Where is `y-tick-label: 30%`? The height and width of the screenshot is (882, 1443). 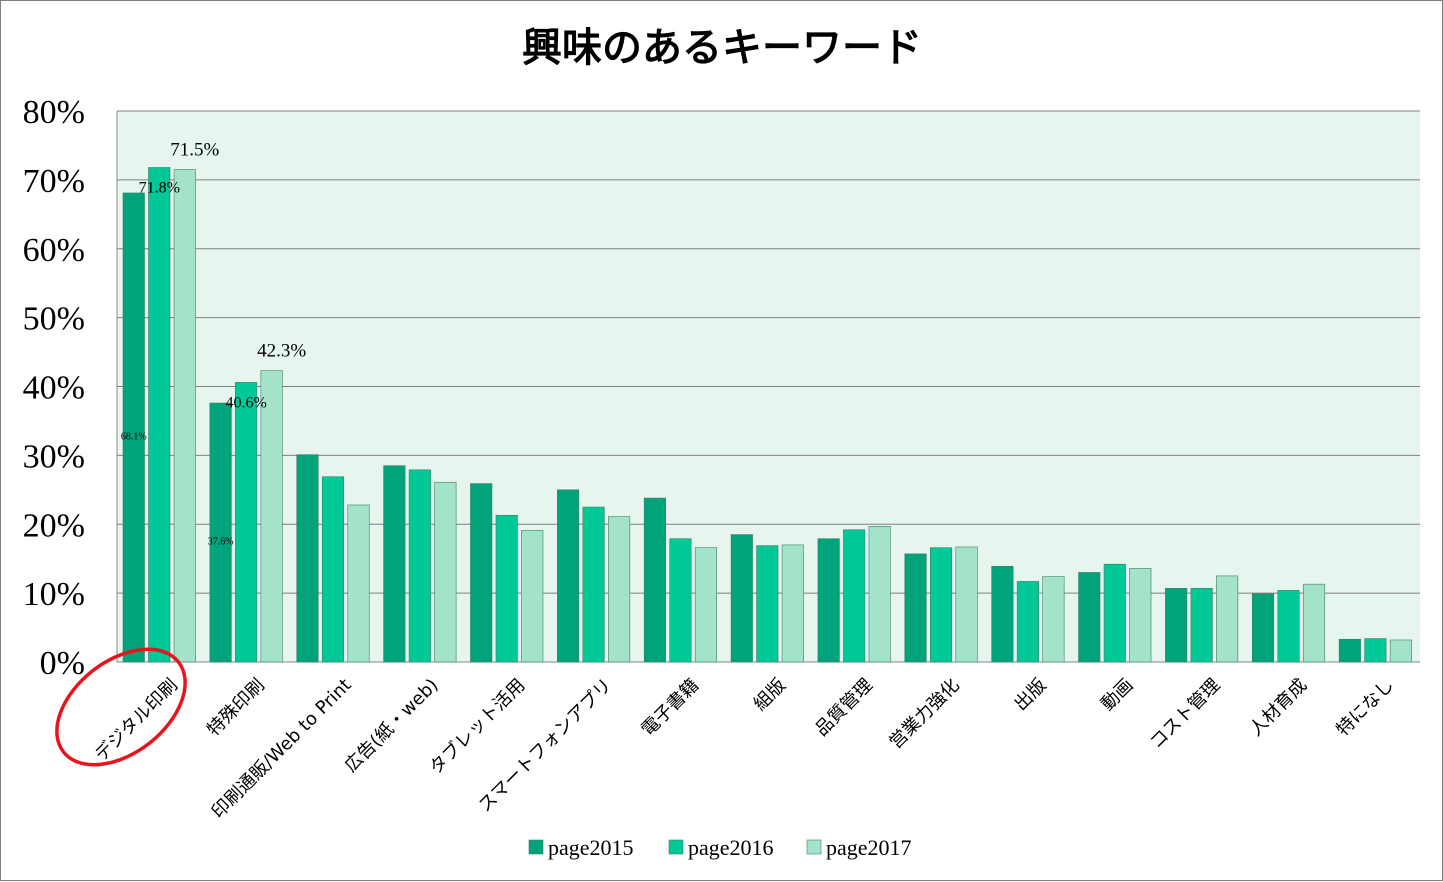
y-tick-label: 30% is located at coordinates (54, 456).